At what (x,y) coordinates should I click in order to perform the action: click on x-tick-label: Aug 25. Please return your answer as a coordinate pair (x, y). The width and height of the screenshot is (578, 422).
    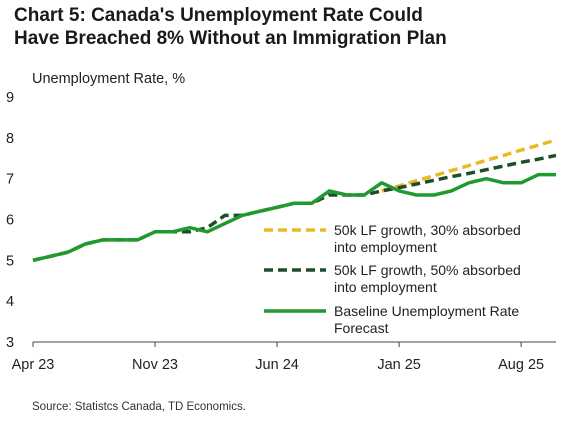
    Looking at the image, I should click on (521, 365).